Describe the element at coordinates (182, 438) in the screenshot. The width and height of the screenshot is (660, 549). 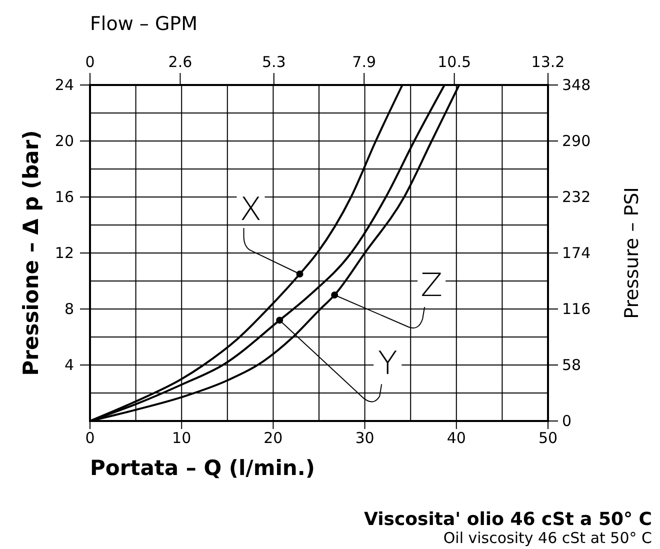
I see `x-tick-label: 10` at that location.